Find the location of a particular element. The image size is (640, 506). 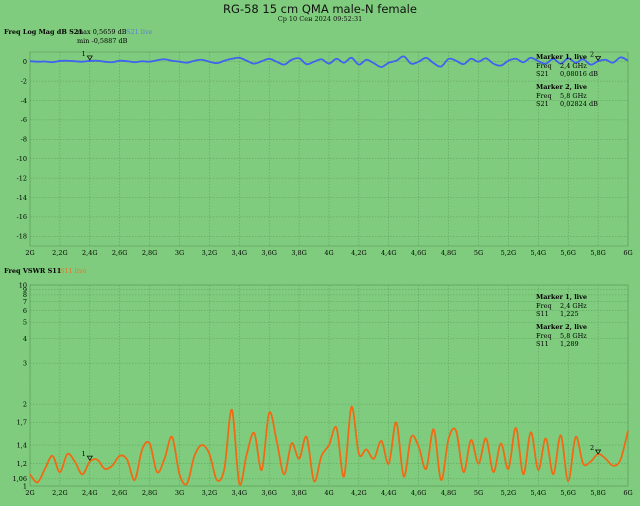

s21-x-tick-label: 2,4G is located at coordinates (90, 253).